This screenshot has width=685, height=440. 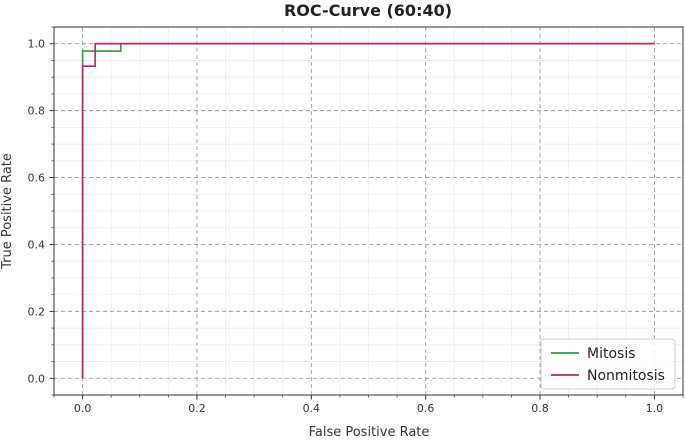 What do you see at coordinates (426, 408) in the screenshot?
I see `x-tick-label: 0.6` at bounding box center [426, 408].